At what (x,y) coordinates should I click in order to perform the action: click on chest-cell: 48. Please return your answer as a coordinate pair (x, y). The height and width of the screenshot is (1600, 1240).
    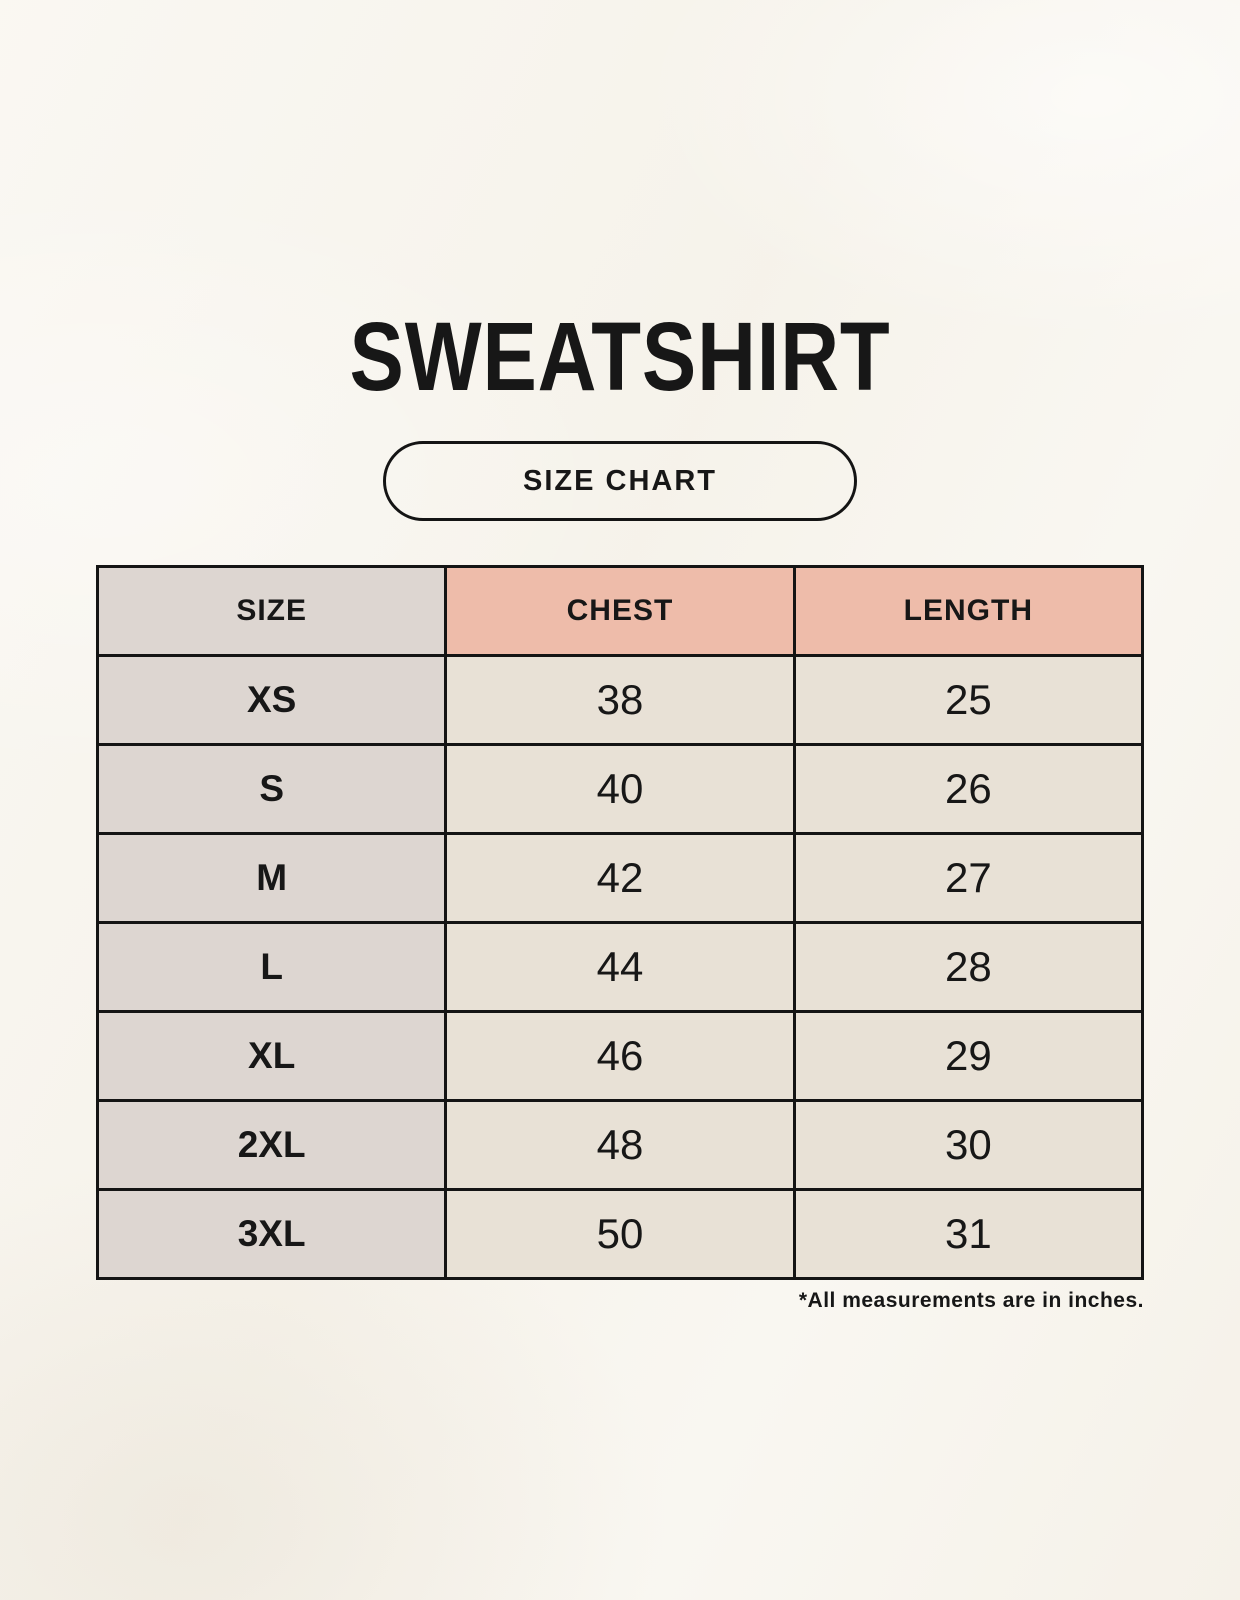
    Looking at the image, I should click on (620, 1145).